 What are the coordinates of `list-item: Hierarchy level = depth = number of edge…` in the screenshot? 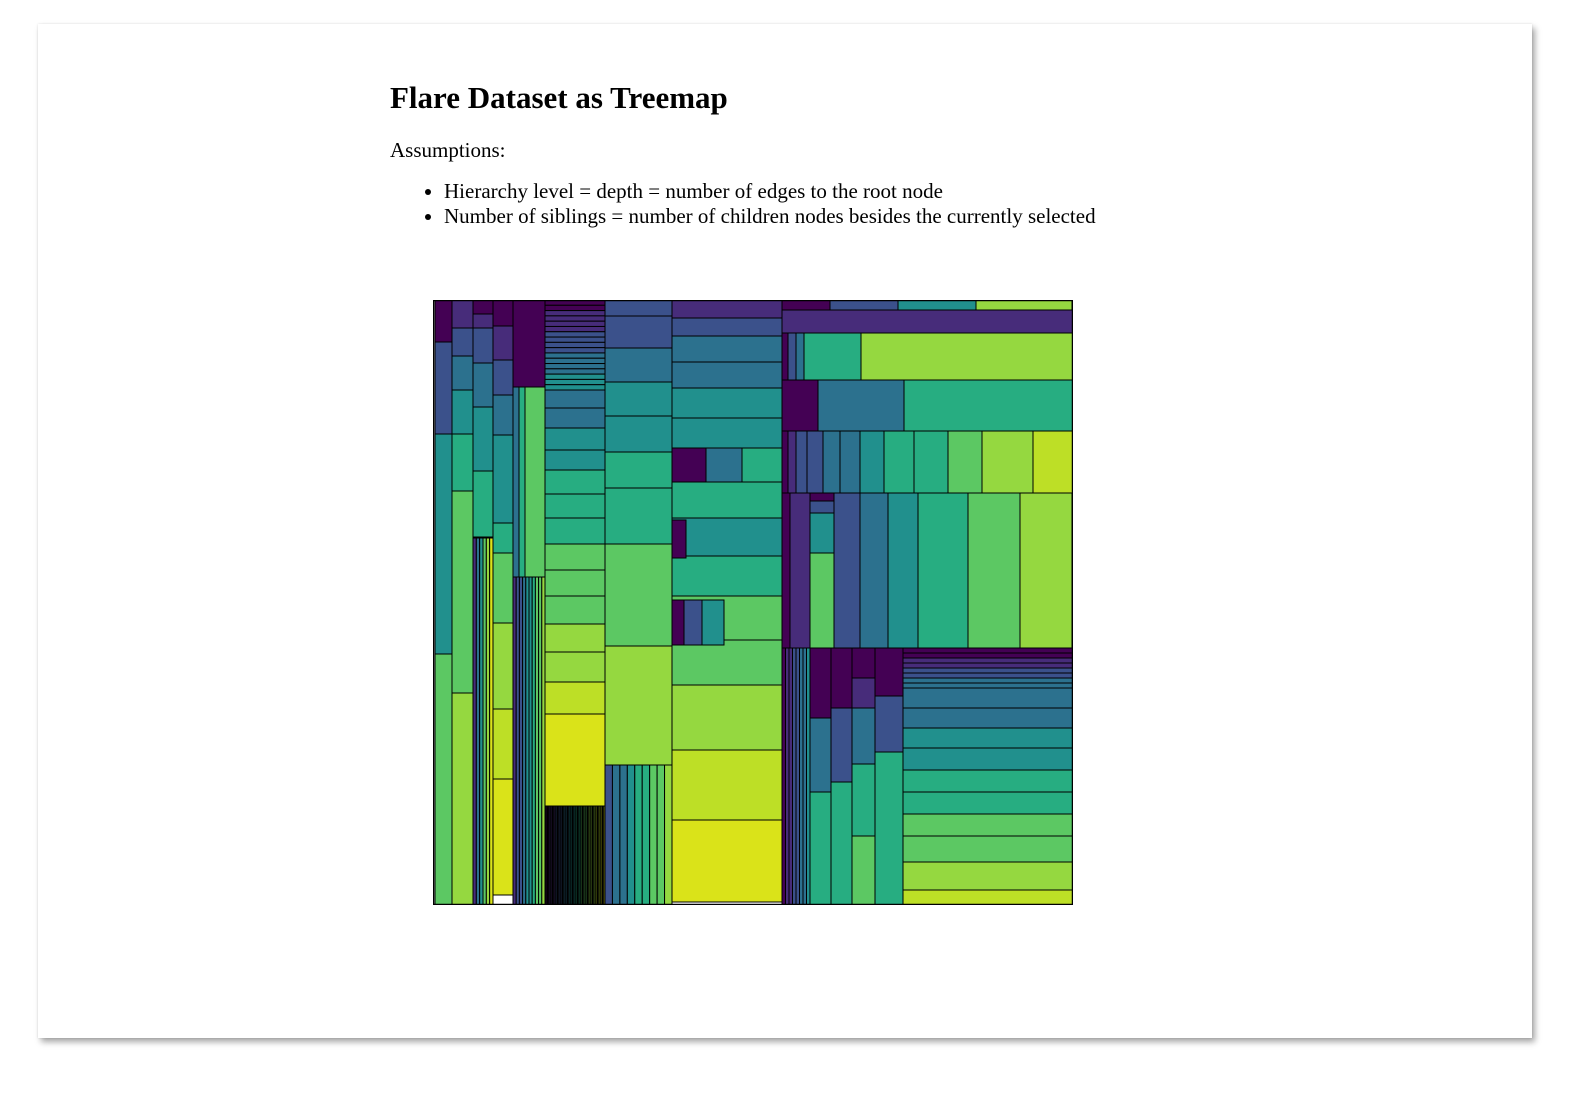 It's located at (867, 191).